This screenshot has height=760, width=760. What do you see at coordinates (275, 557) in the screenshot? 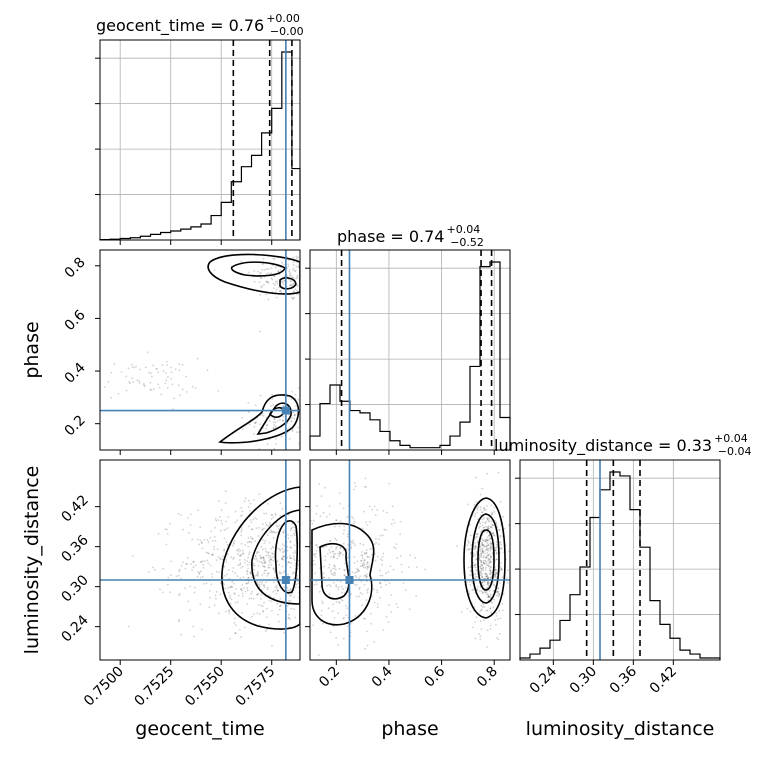
I see `contour-middle` at bounding box center [275, 557].